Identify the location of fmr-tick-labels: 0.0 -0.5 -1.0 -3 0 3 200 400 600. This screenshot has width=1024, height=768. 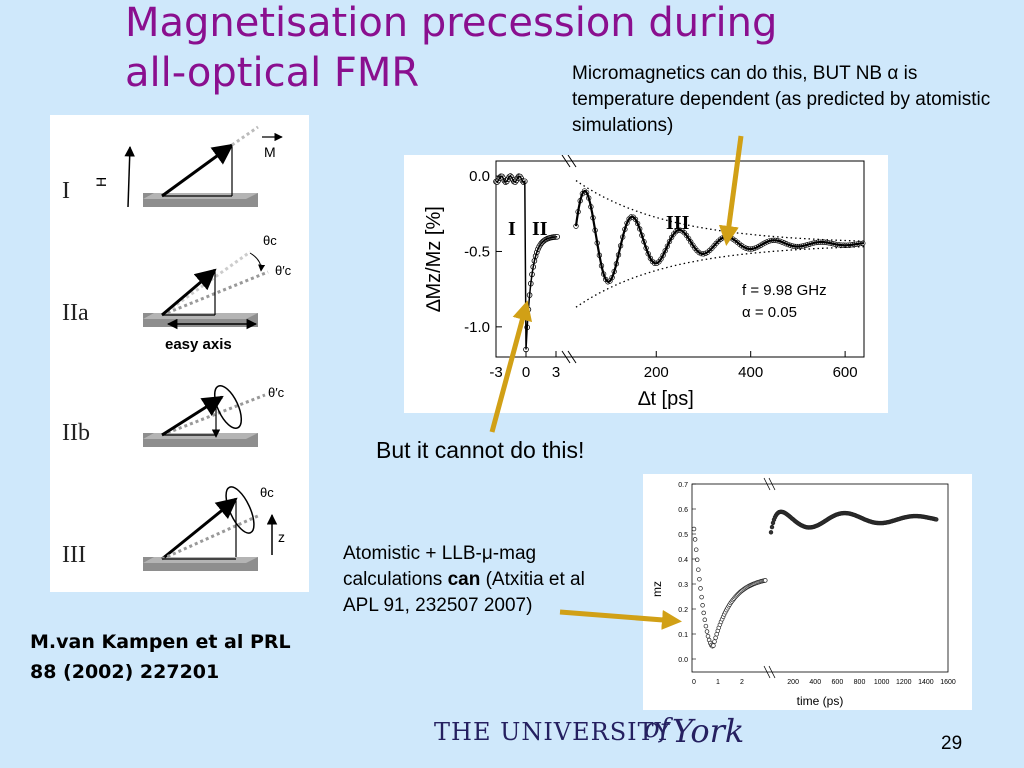
(660, 274).